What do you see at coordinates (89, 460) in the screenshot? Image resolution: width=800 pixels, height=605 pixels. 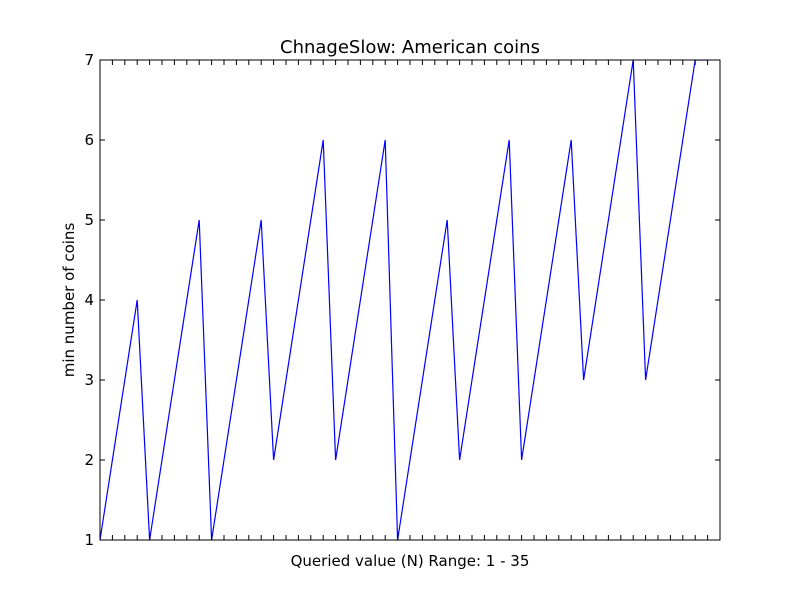 I see `y-tick-label: 2` at bounding box center [89, 460].